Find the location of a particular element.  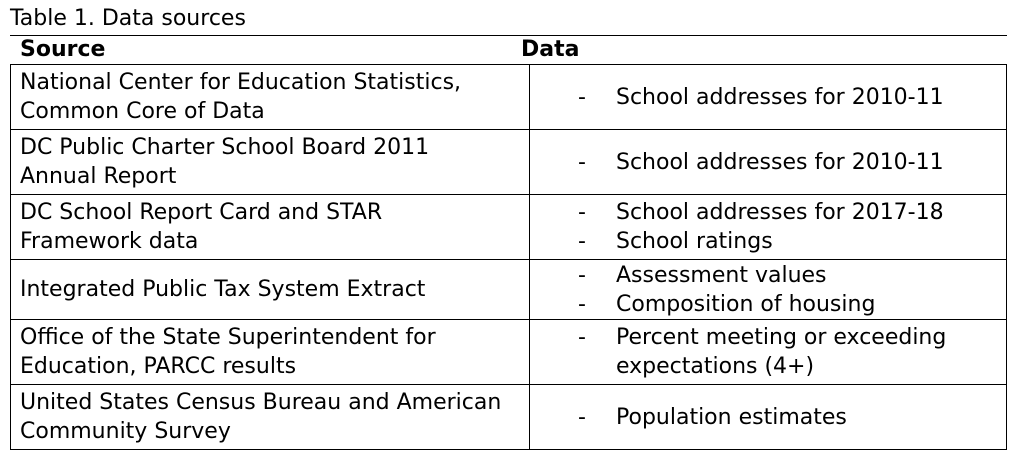

data-item-text: Population estimates is located at coordinates (731, 417).